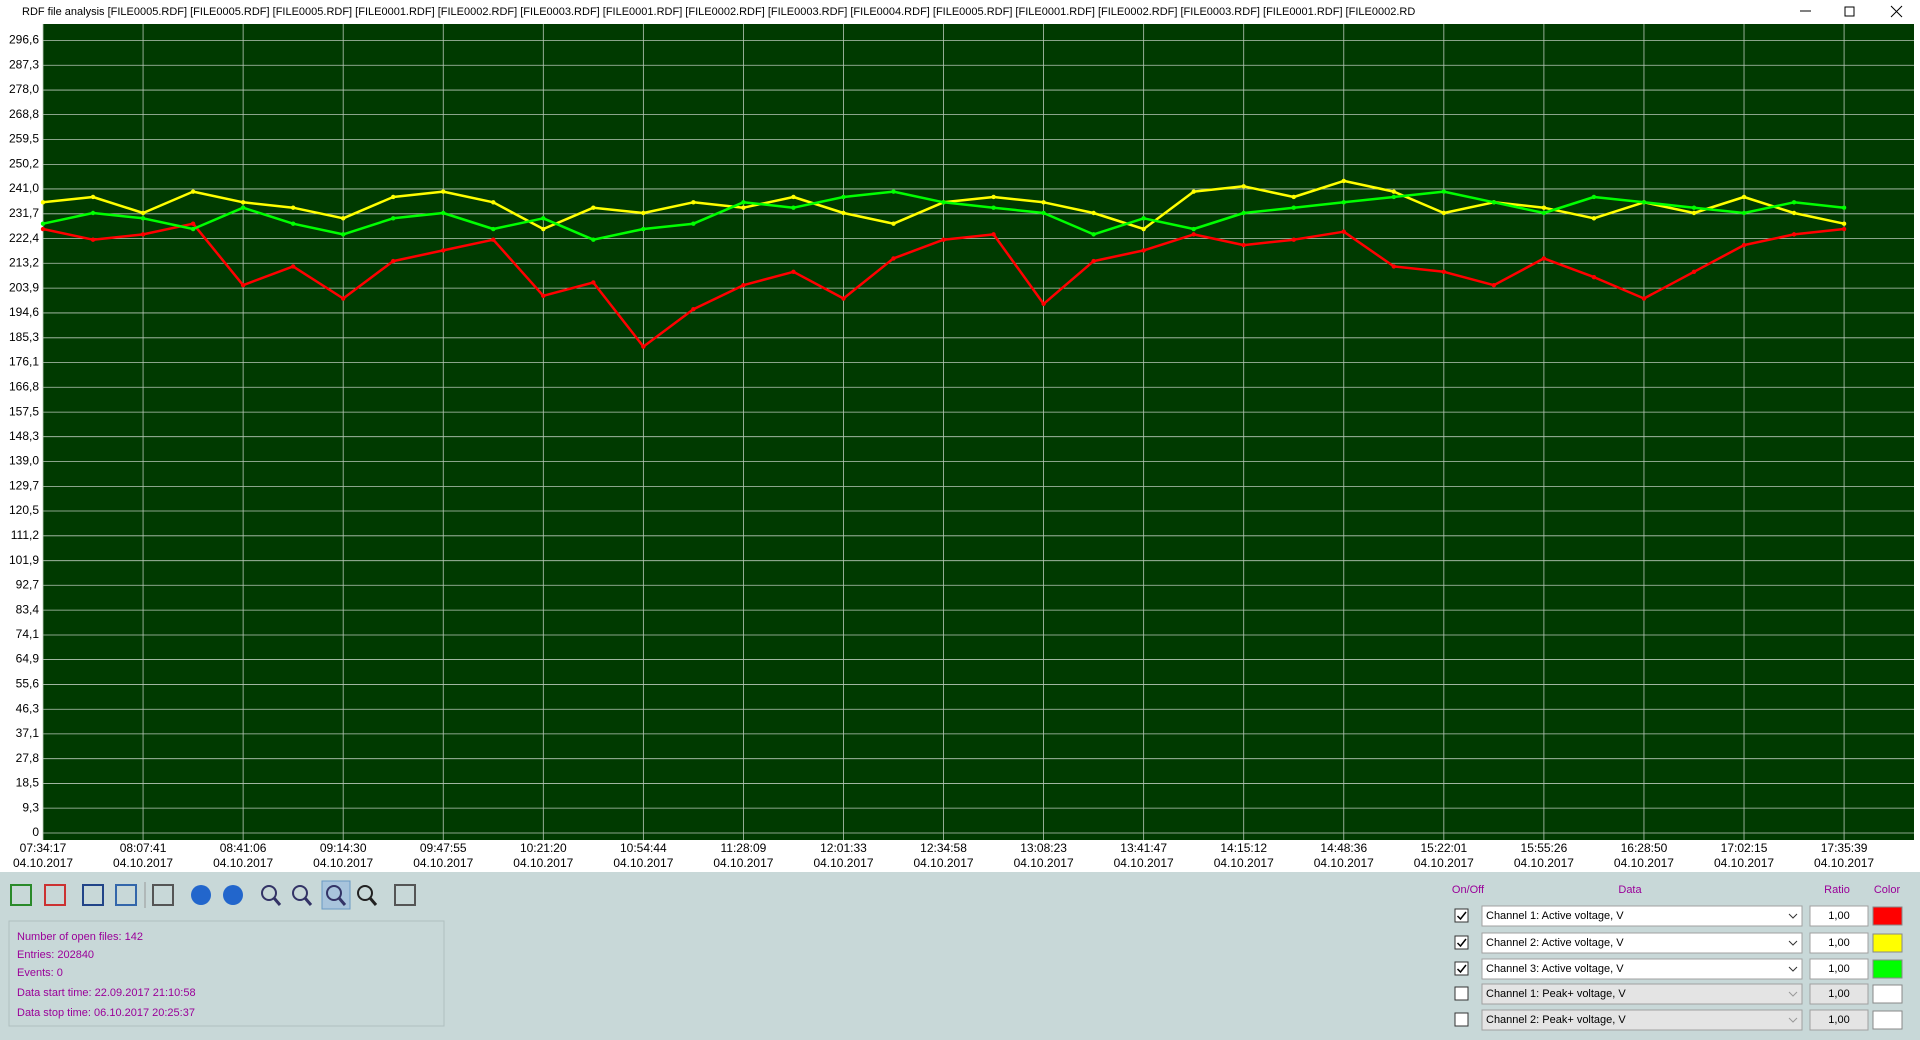  Describe the element at coordinates (106, 993) in the screenshot. I see `info-line: Data start time: 22.09.2017 21:10:58` at that location.